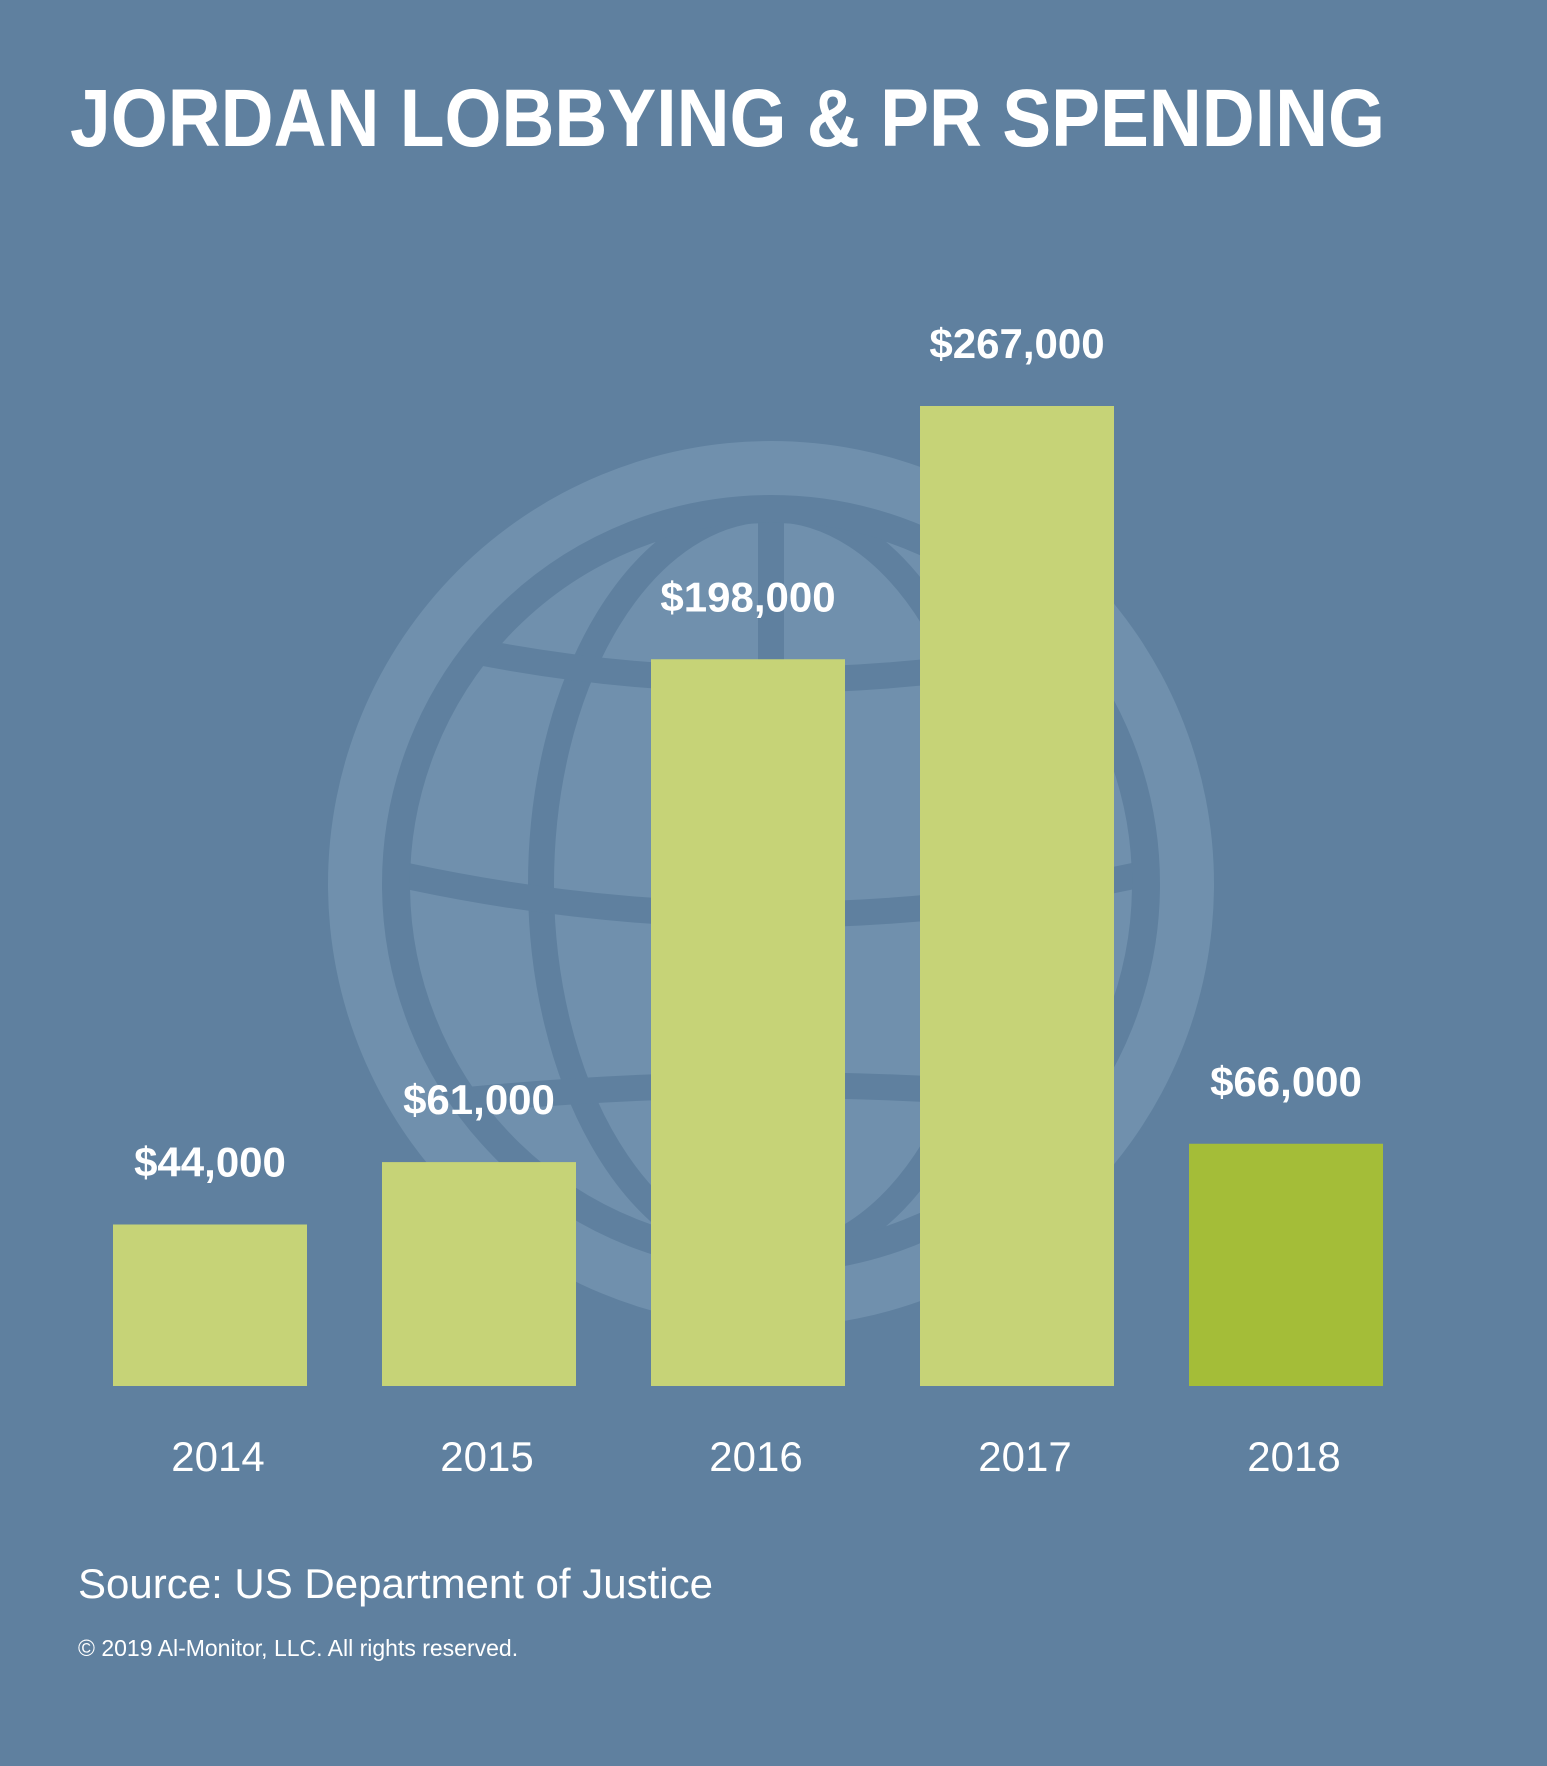 The height and width of the screenshot is (1766, 1547). I want to click on x-tick-label-2015: 2015, so click(486, 1456).